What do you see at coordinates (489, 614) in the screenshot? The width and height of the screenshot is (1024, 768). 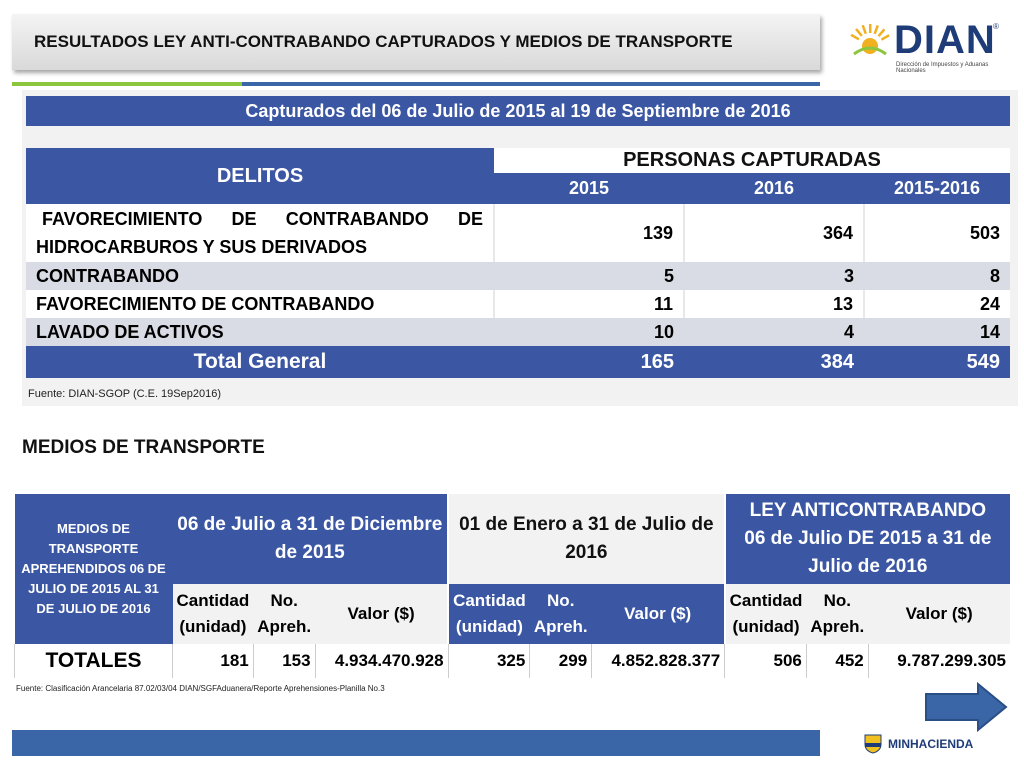 I see `p2-cantidad: Cantidad (unidad)` at bounding box center [489, 614].